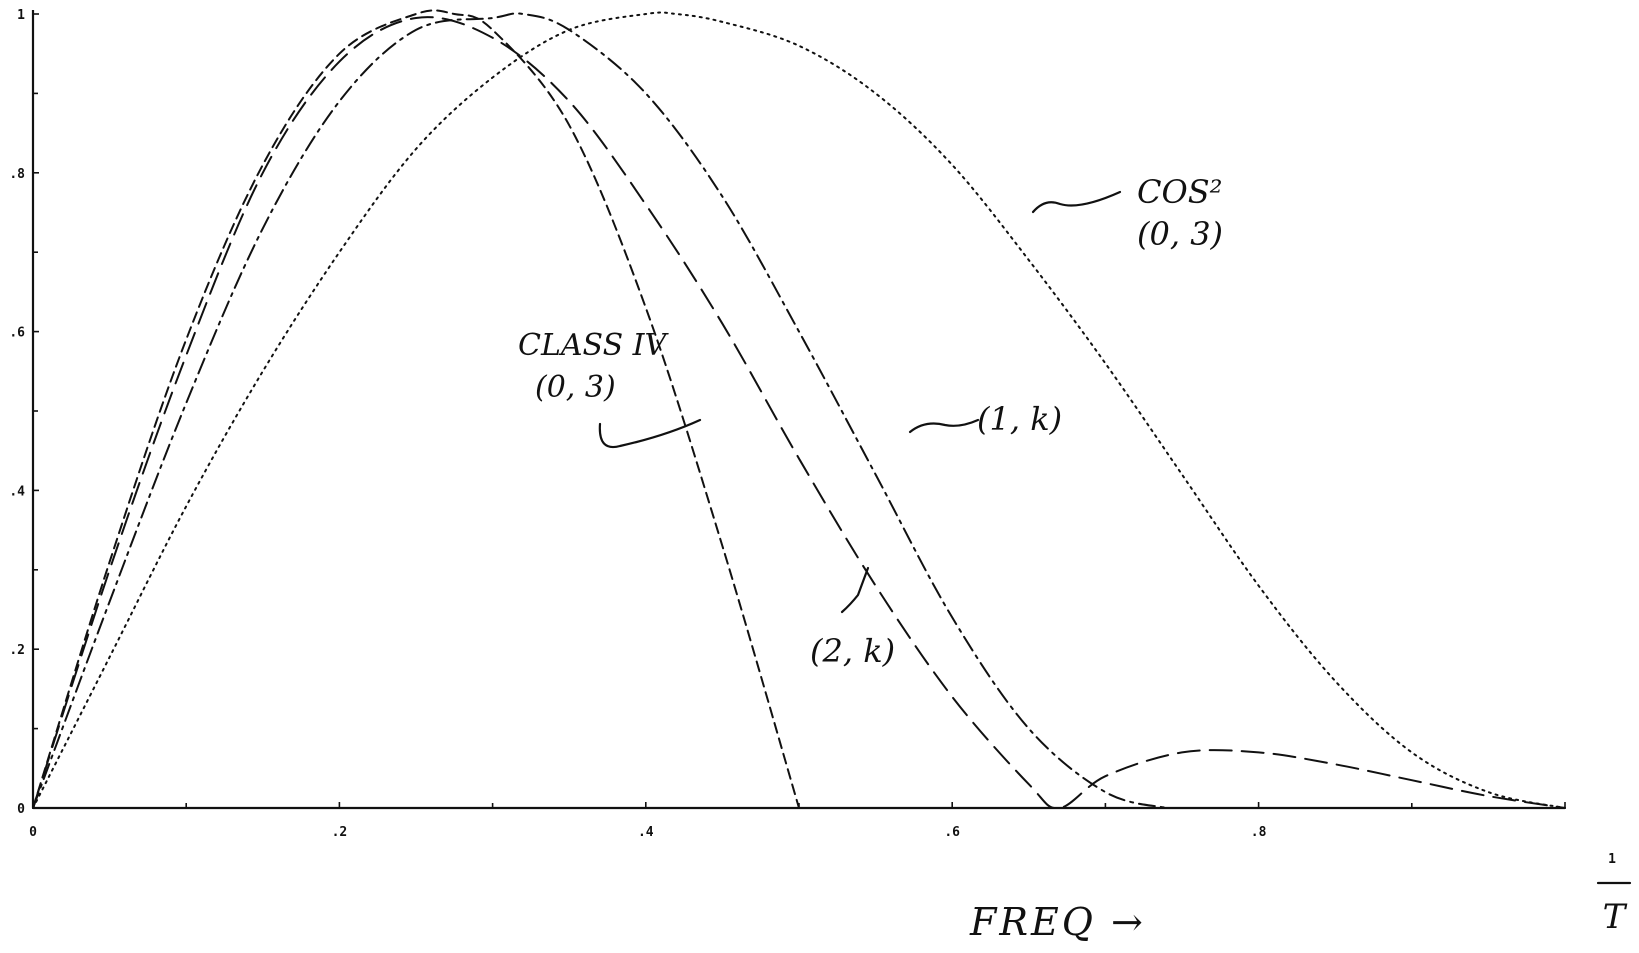  What do you see at coordinates (650, 433) in the screenshot?
I see `class-iv-leader` at bounding box center [650, 433].